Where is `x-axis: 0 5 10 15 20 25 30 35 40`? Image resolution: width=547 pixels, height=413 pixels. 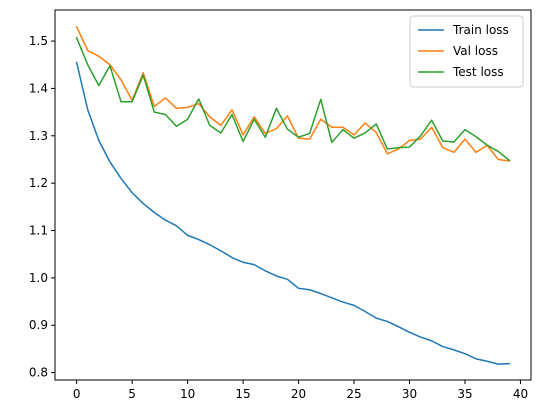 x-axis: 0 5 10 15 20 25 30 35 40 is located at coordinates (300, 390).